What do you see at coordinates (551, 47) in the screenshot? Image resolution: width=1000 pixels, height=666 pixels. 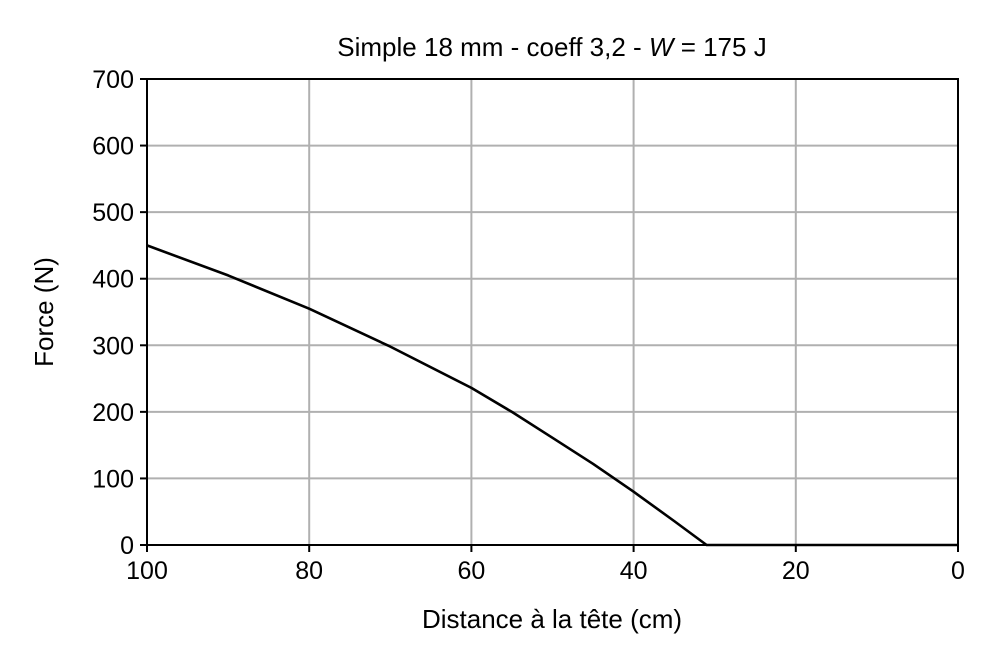 I see `chart-title: Simple 18 mm - coeff 3,2 - W = 175 J` at bounding box center [551, 47].